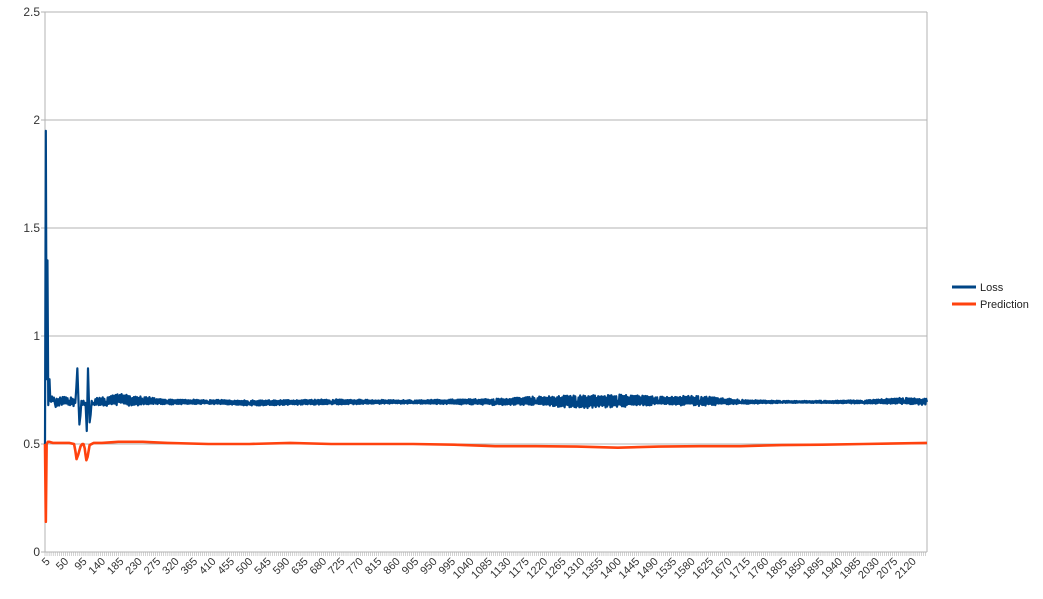  What do you see at coordinates (373, 566) in the screenshot?
I see `x-tick-label: 815` at bounding box center [373, 566].